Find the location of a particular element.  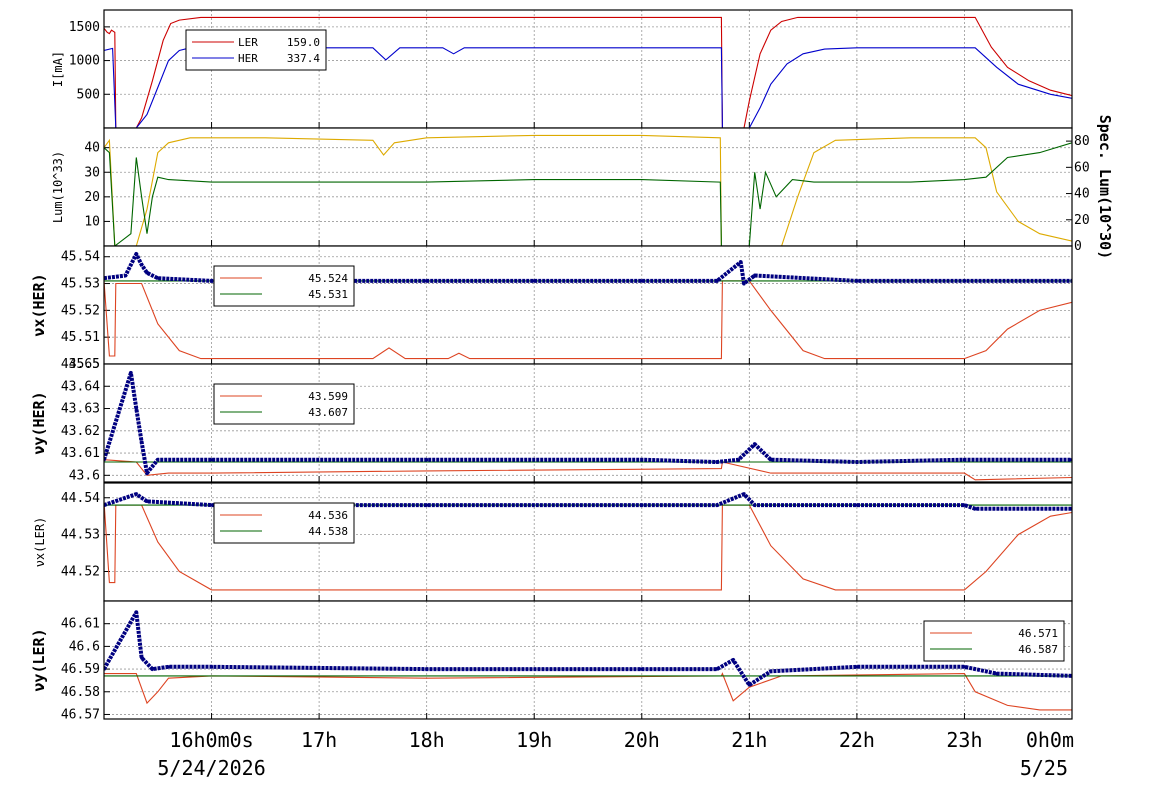

y-tick-label: 46.6 is located at coordinates (84, 646).